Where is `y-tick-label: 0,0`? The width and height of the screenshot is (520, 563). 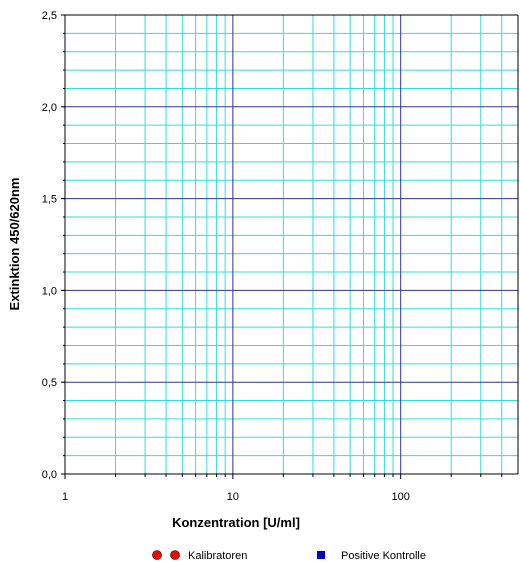
y-tick-label: 0,0 is located at coordinates (49, 475).